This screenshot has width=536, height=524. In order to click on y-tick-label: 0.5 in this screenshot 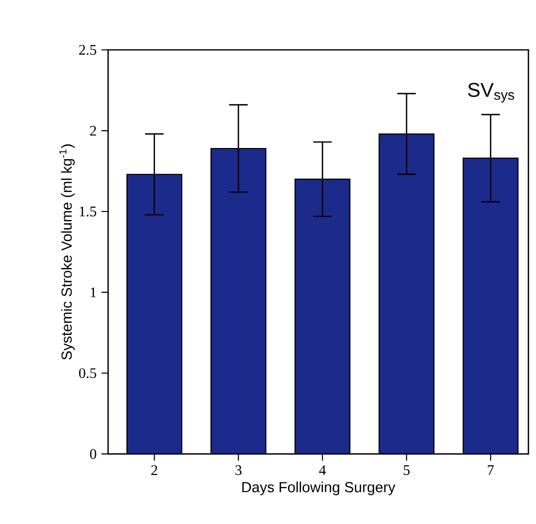, I will do `click(87, 373)`.